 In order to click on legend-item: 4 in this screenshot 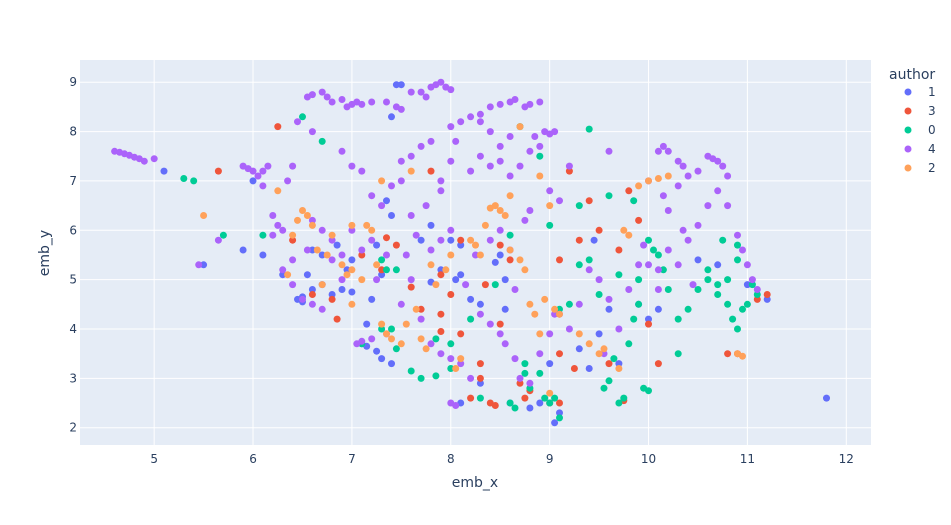, I will do `click(920, 149)`.